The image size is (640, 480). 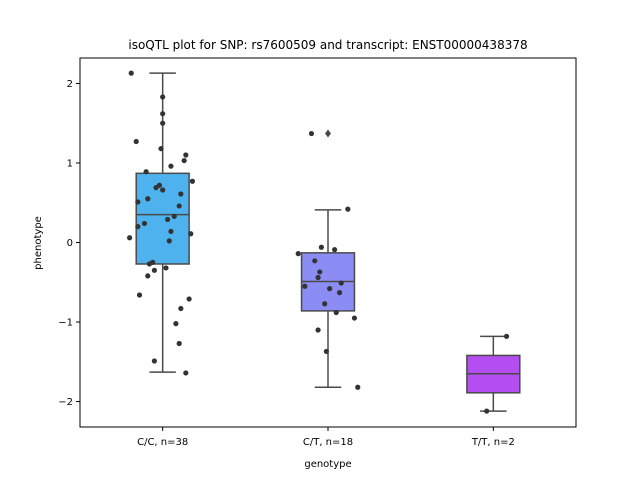 I want to click on outlier-marker, so click(x=328, y=133).